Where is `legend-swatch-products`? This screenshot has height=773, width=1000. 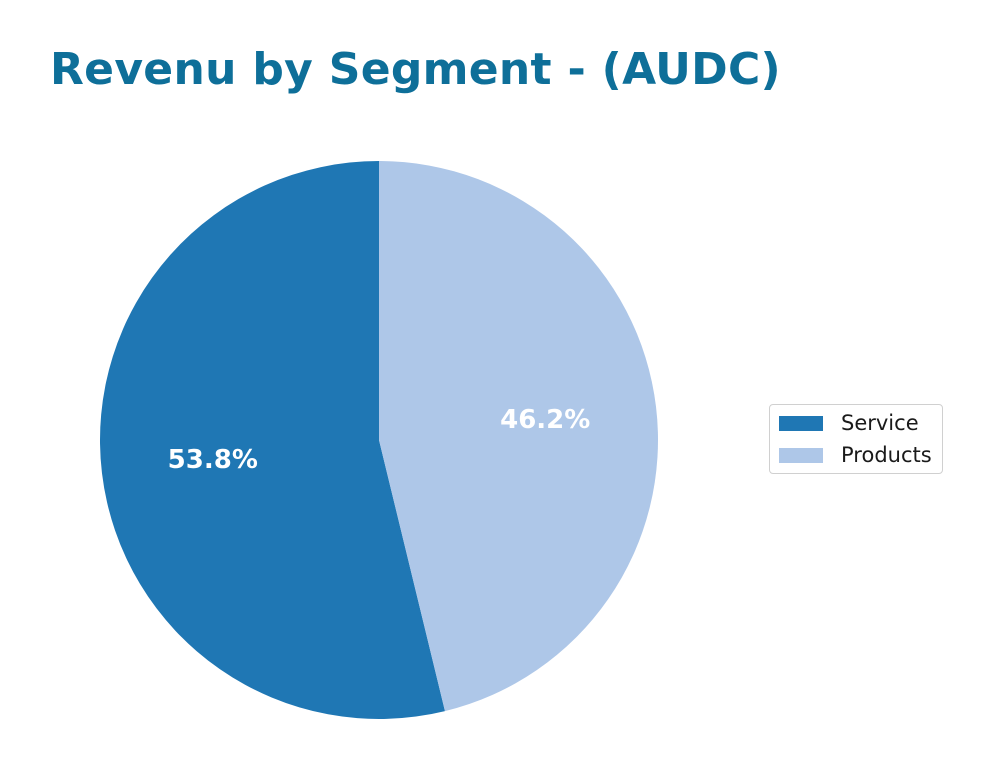
legend-swatch-products is located at coordinates (801, 455).